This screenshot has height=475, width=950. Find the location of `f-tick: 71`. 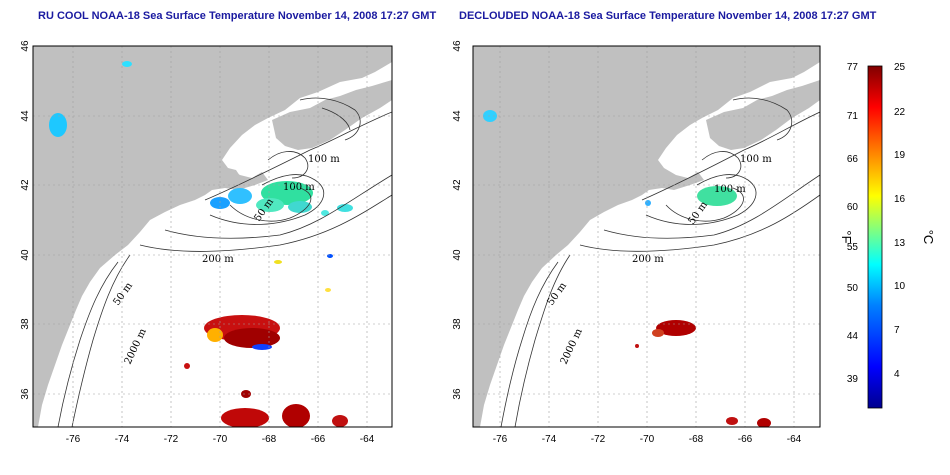

f-tick: 71 is located at coordinates (853, 116).